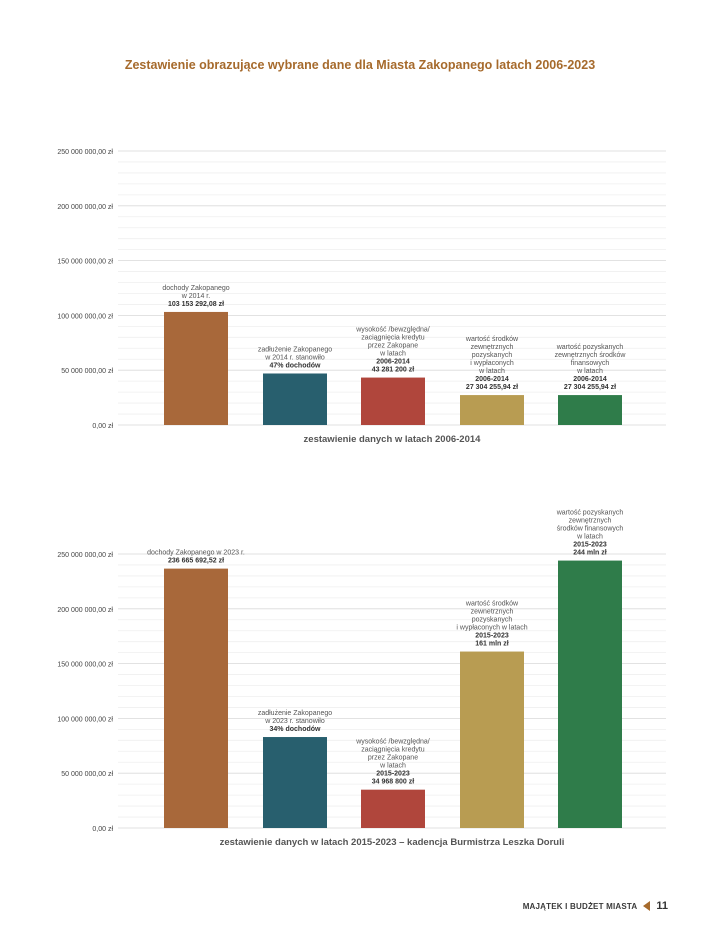 This screenshot has width=720, height=948. Describe the element at coordinates (591, 355) in the screenshot. I see `data-label: zewnętrznych środków` at that location.